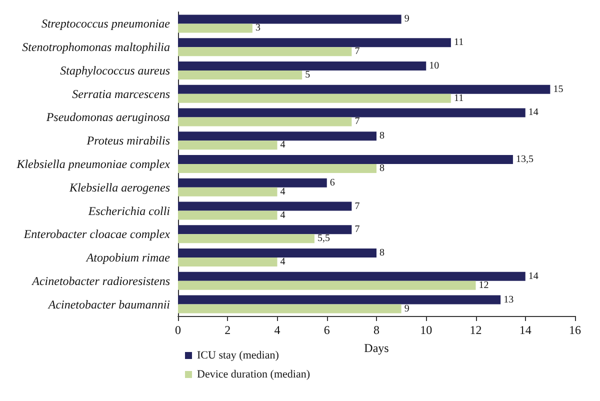 The image size is (600, 401). I want to click on x-tick-label: 6, so click(327, 330).